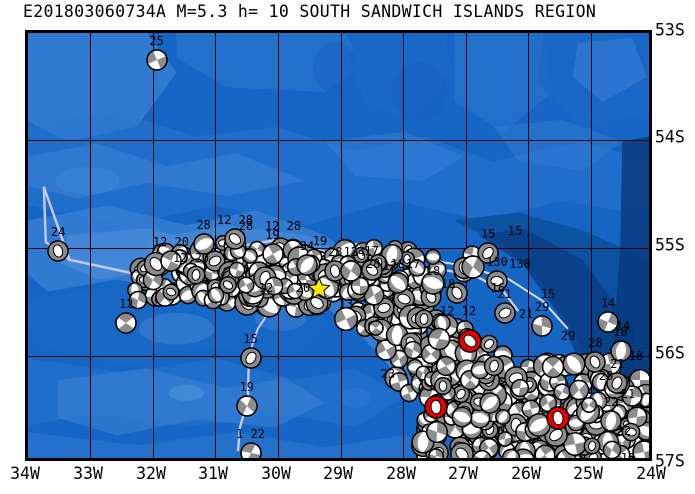 The image size is (695, 494). I want to click on ytick-55s: 55S, so click(670, 245).